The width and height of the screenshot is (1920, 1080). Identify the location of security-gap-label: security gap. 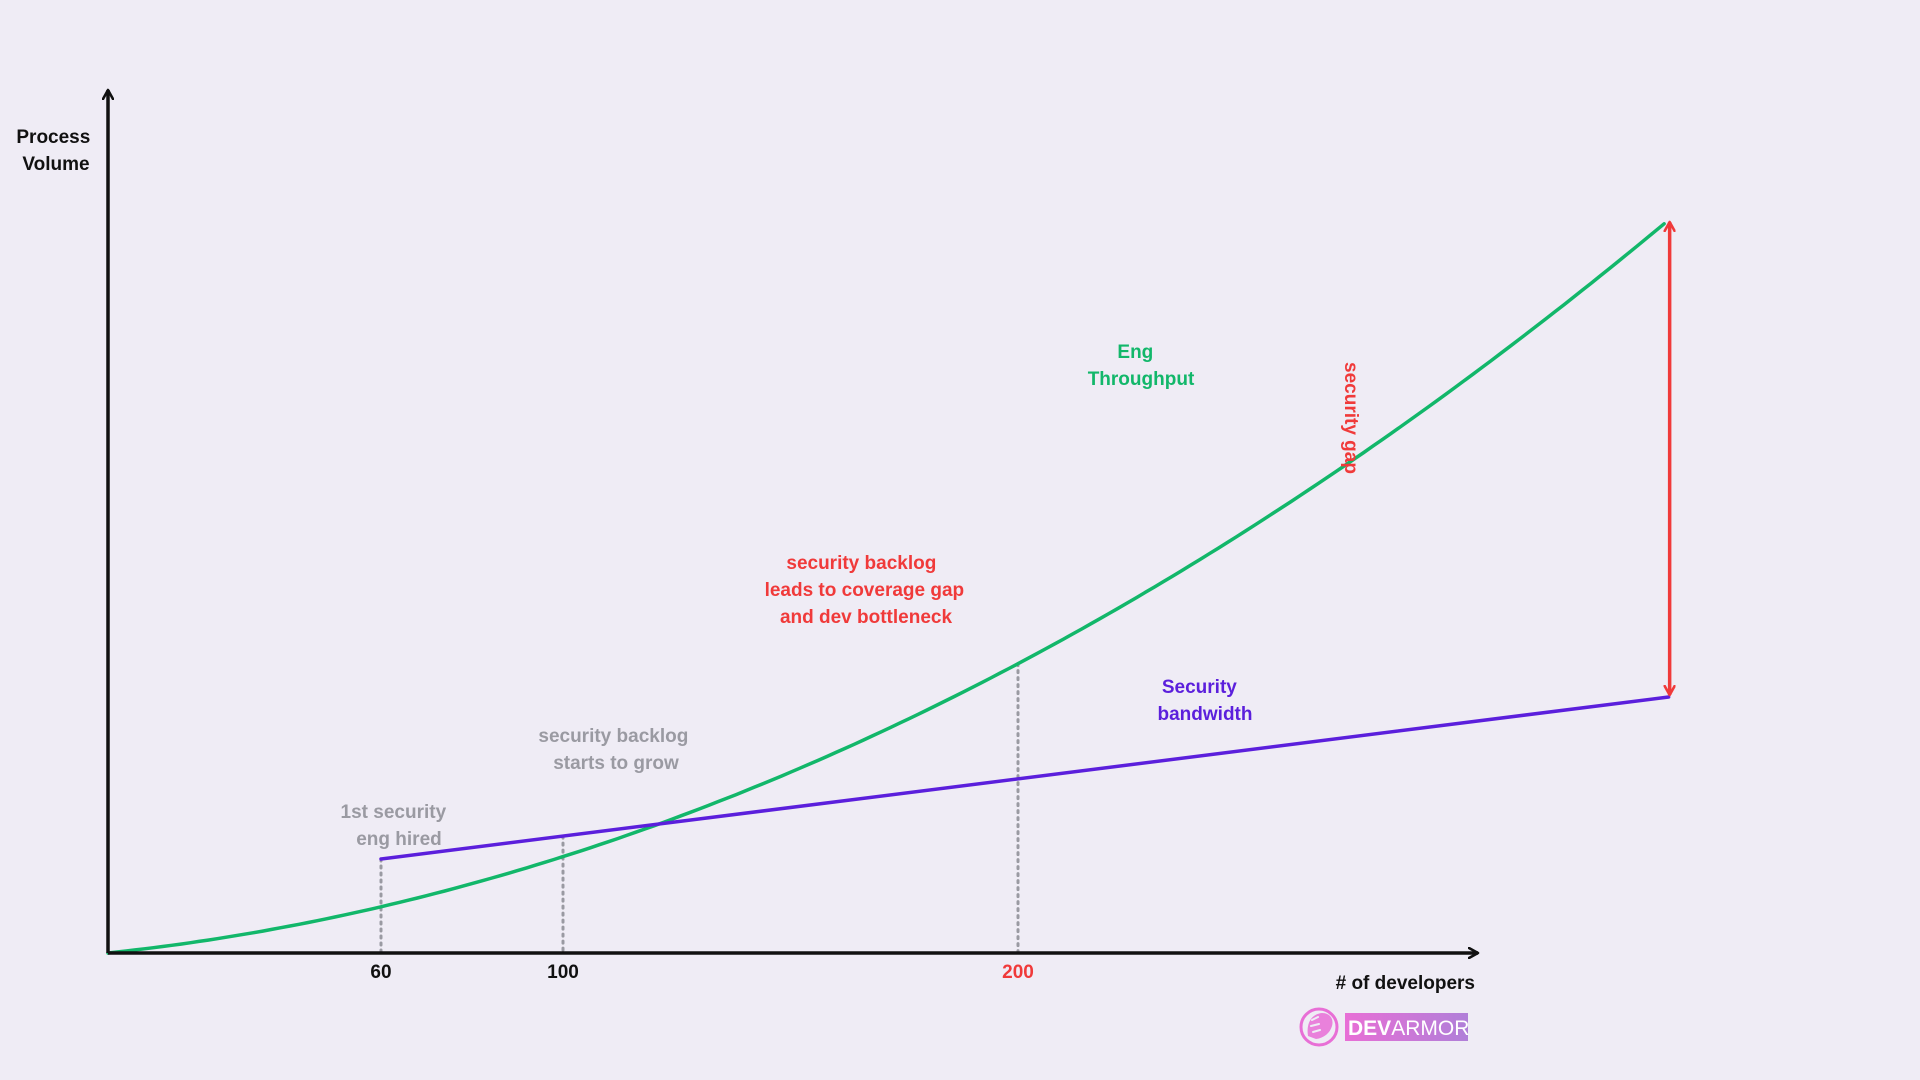
(1350, 418).